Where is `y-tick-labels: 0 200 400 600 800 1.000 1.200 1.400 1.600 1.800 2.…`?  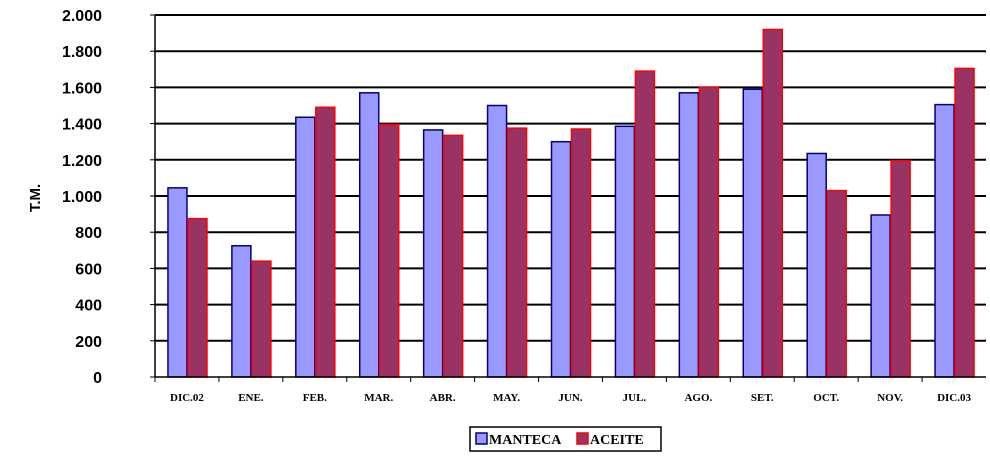 y-tick-labels: 0 200 400 600 800 1.000 1.200 1.400 1.600 1.800 2.… is located at coordinates (82, 197).